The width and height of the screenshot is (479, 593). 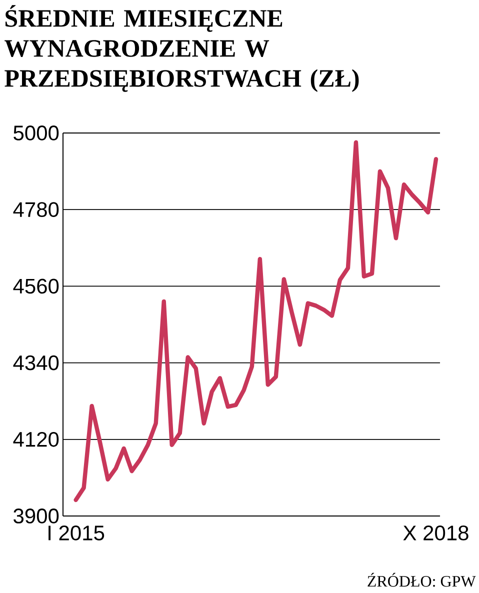 I want to click on text: ŹRÓDŁO: GPW, so click(x=422, y=579).